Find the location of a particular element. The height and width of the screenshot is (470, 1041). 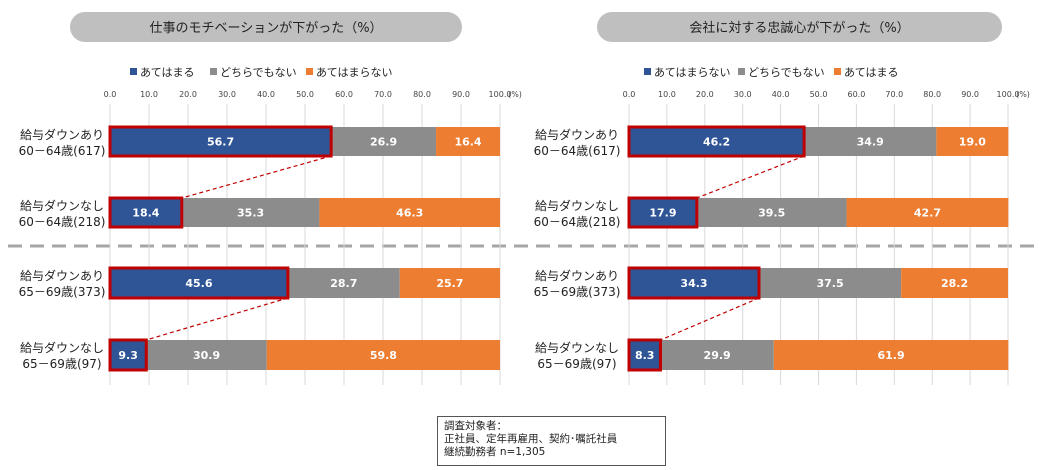

data-label: 30.9 is located at coordinates (206, 355).